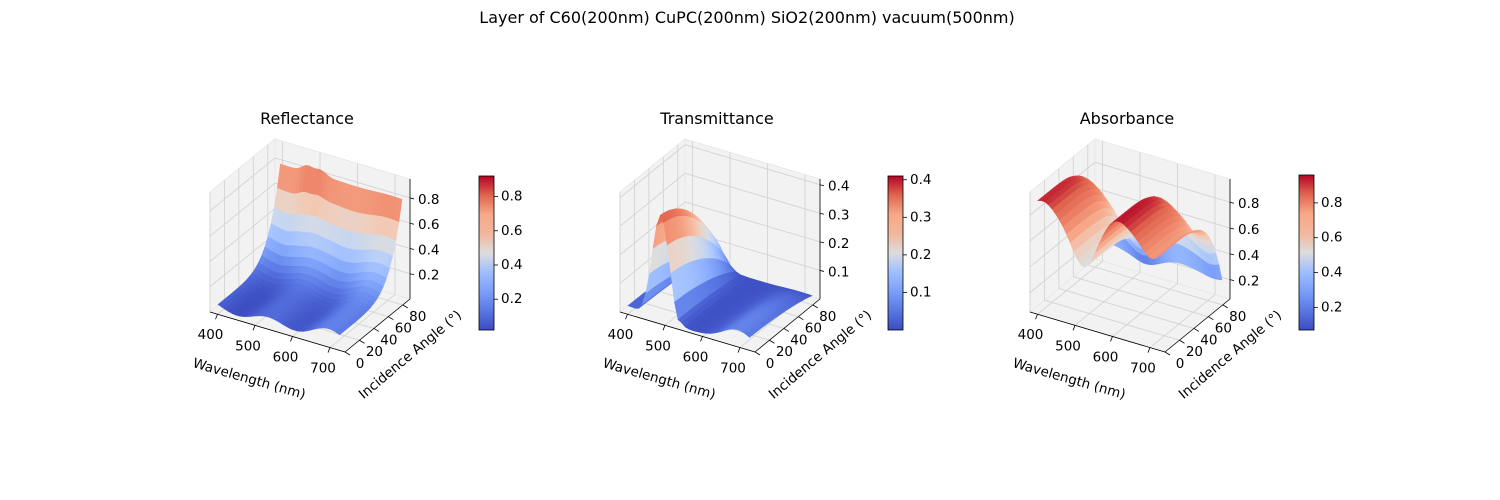 The image size is (1500, 500). What do you see at coordinates (1237, 317) in the screenshot?
I see `y-tick-label: 80` at bounding box center [1237, 317].